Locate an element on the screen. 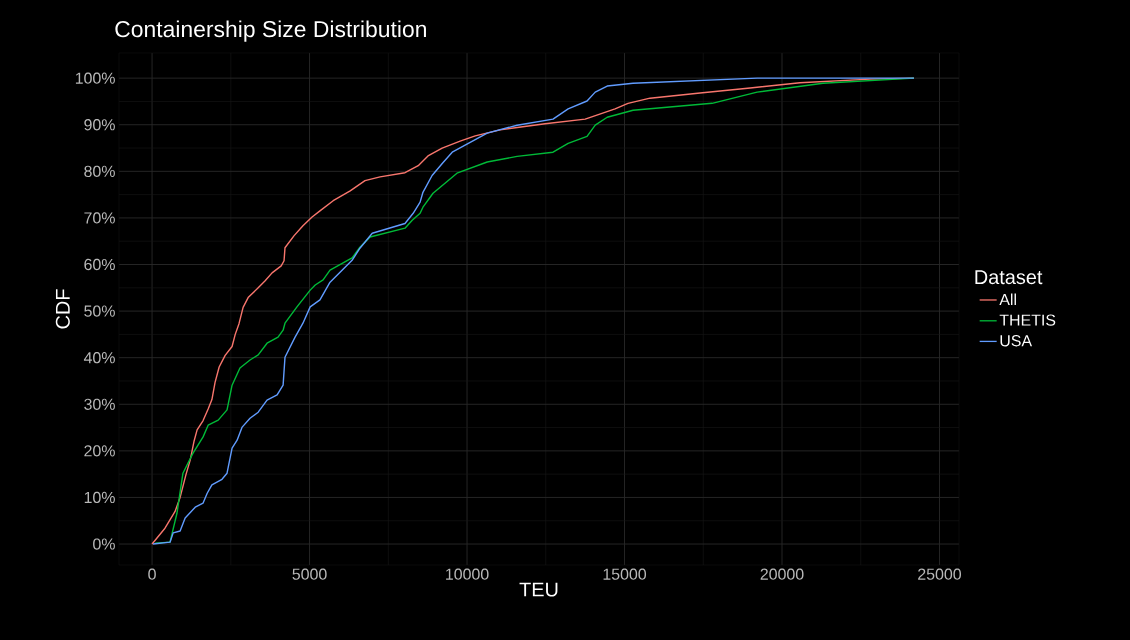 The image size is (1130, 640). x-tick-label: 20000 is located at coordinates (782, 574).